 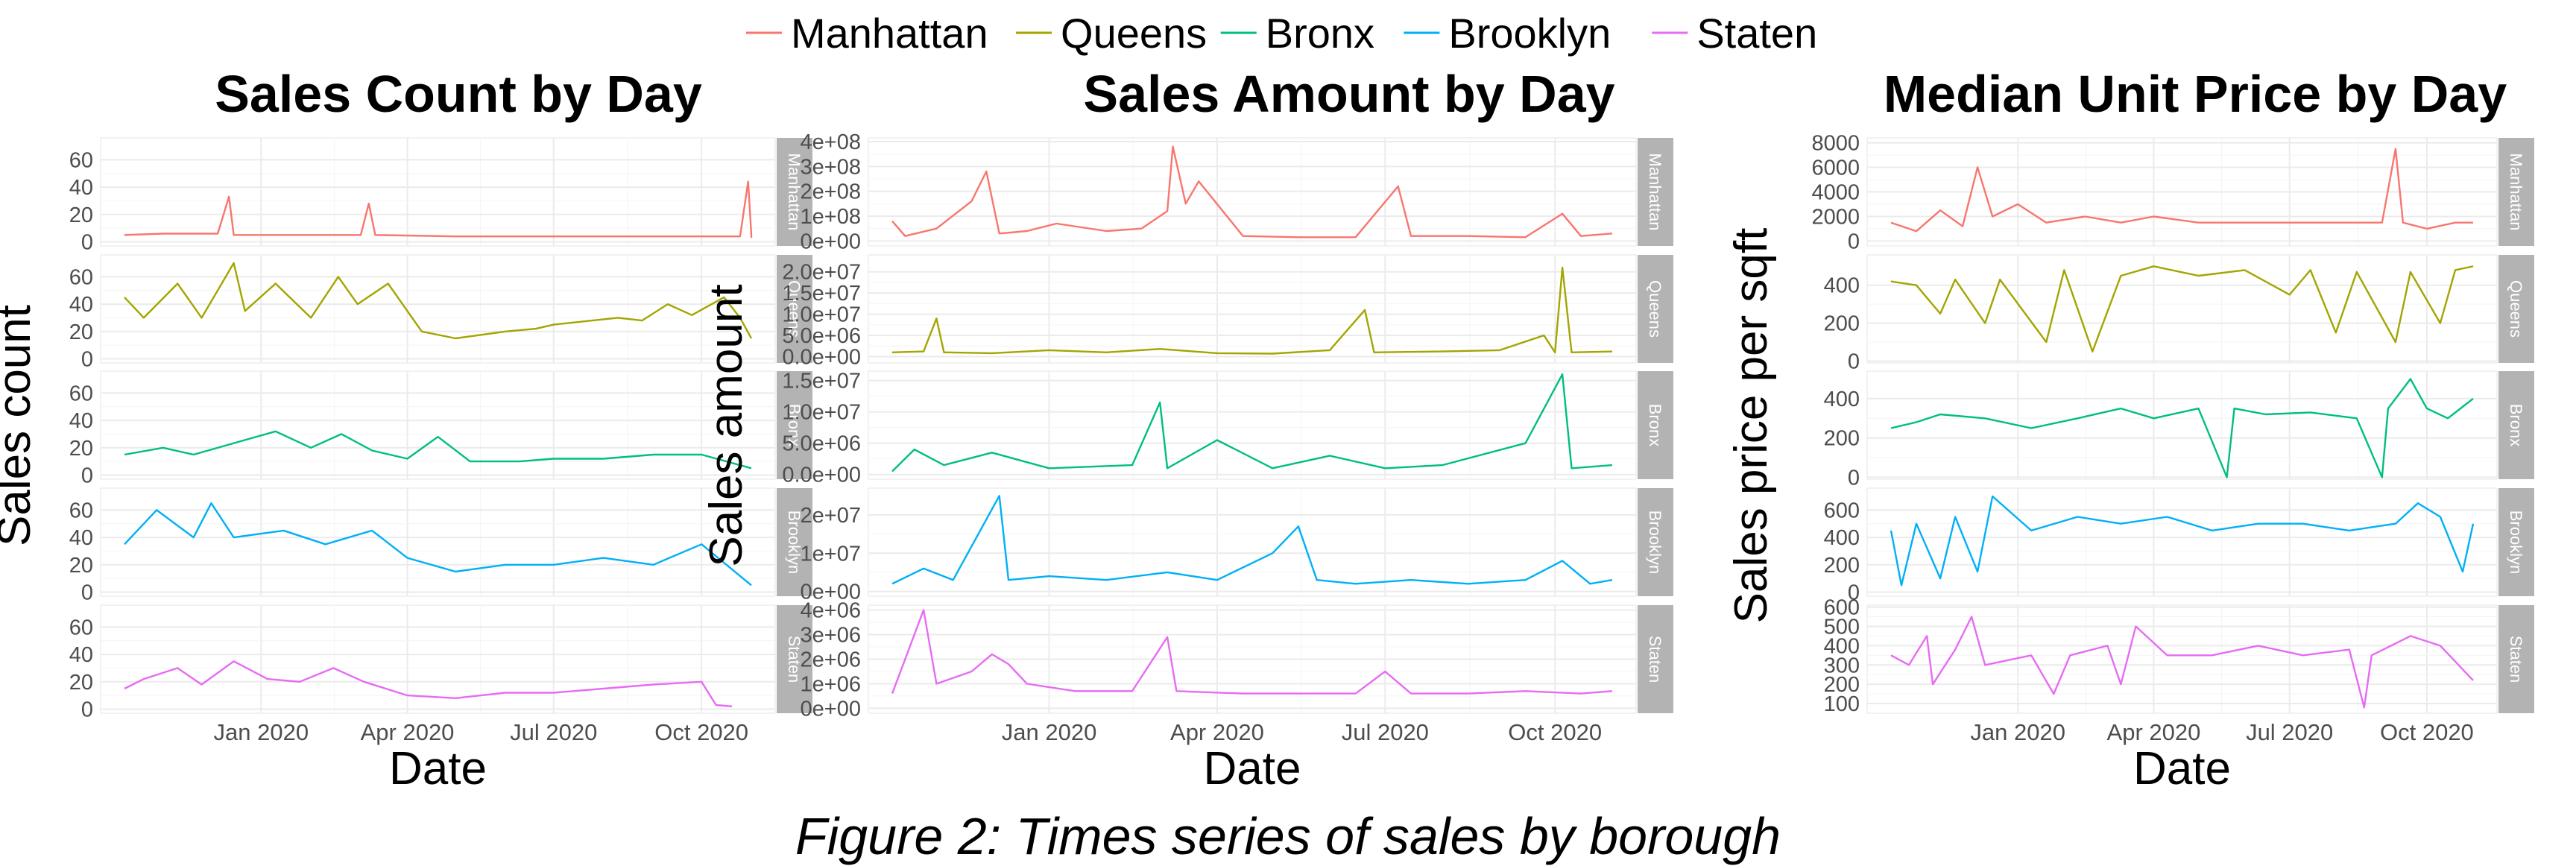 I want to click on x-tick-label: Apr 2020, so click(x=408, y=732).